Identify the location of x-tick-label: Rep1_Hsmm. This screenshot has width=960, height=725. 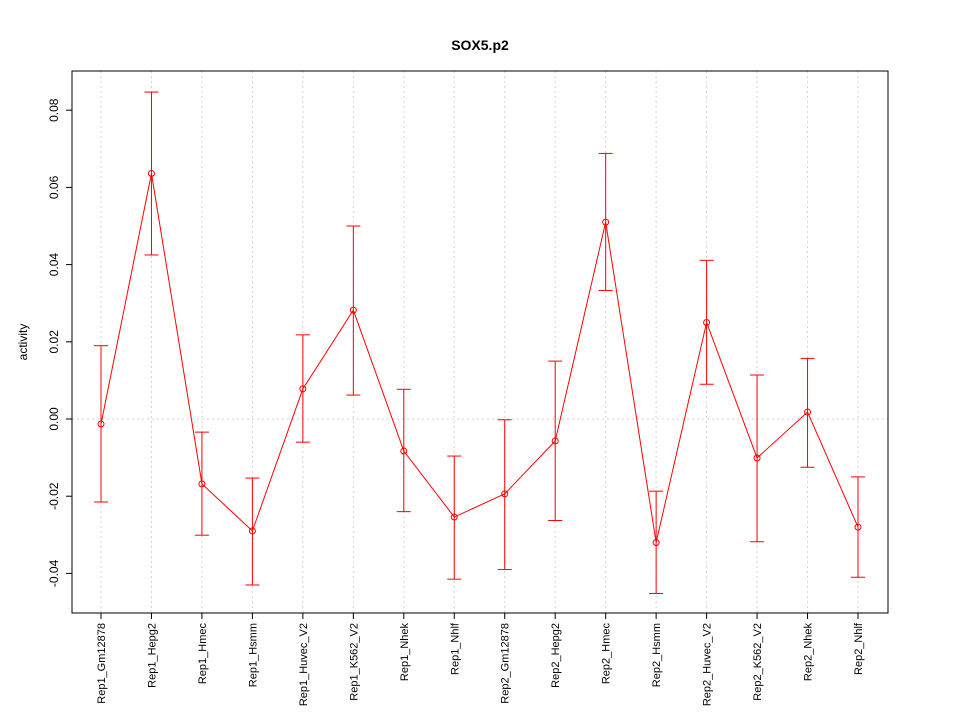
(253, 655).